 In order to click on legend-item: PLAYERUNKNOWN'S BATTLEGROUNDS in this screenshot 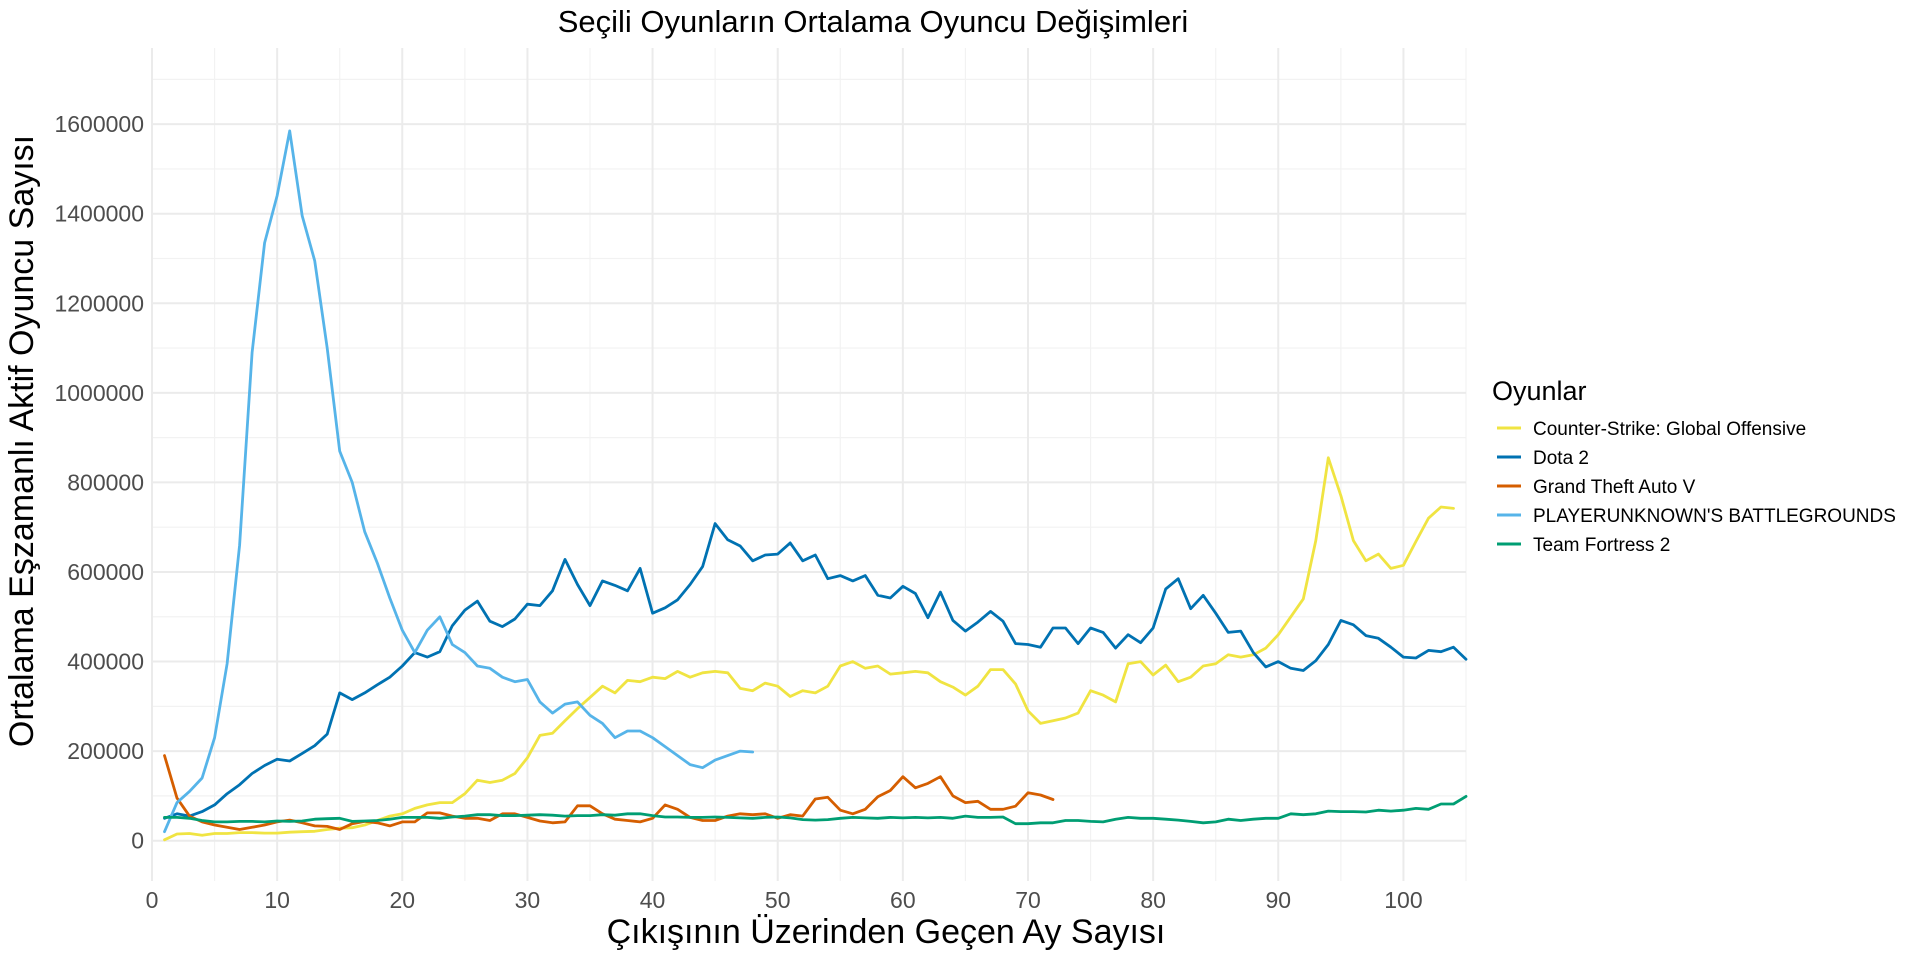, I will do `click(1696, 516)`.